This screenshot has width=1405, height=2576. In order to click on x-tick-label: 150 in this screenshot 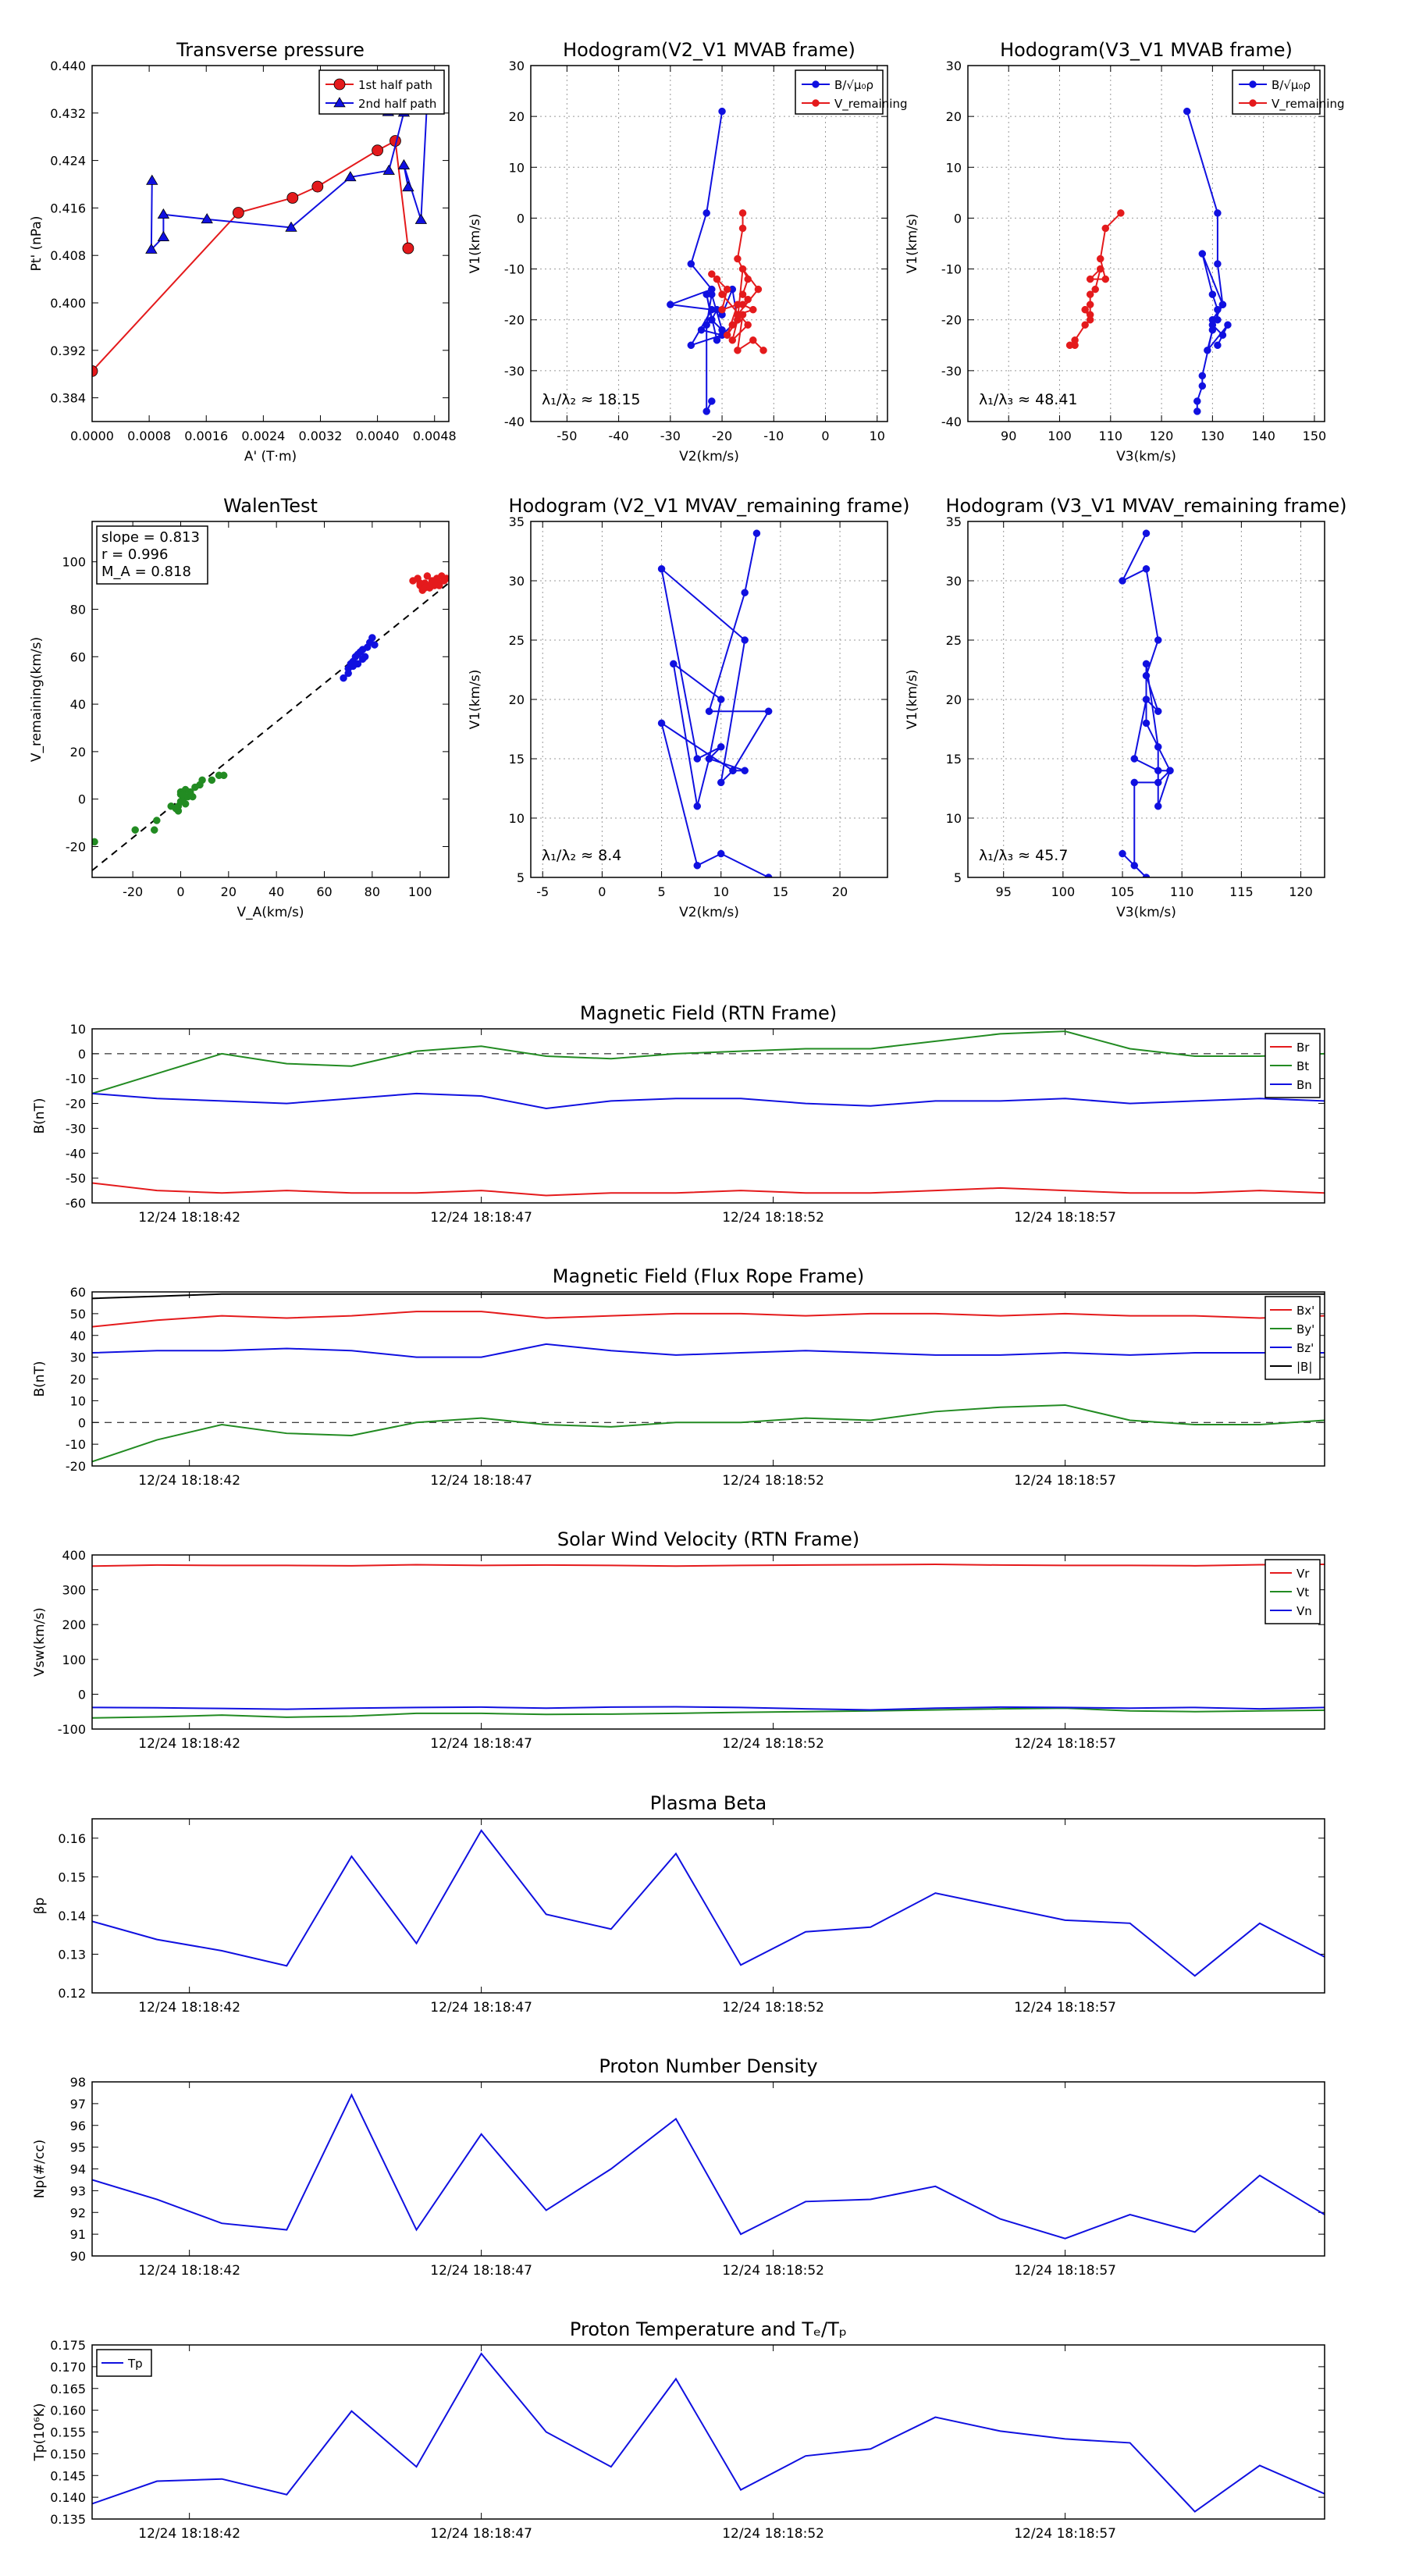, I will do `click(1315, 436)`.